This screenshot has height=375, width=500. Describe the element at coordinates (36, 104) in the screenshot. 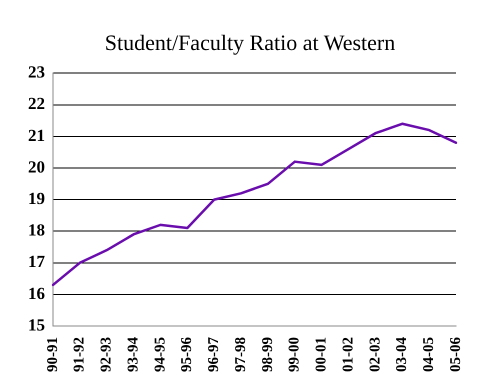

I see `y-tick-label: 22` at that location.